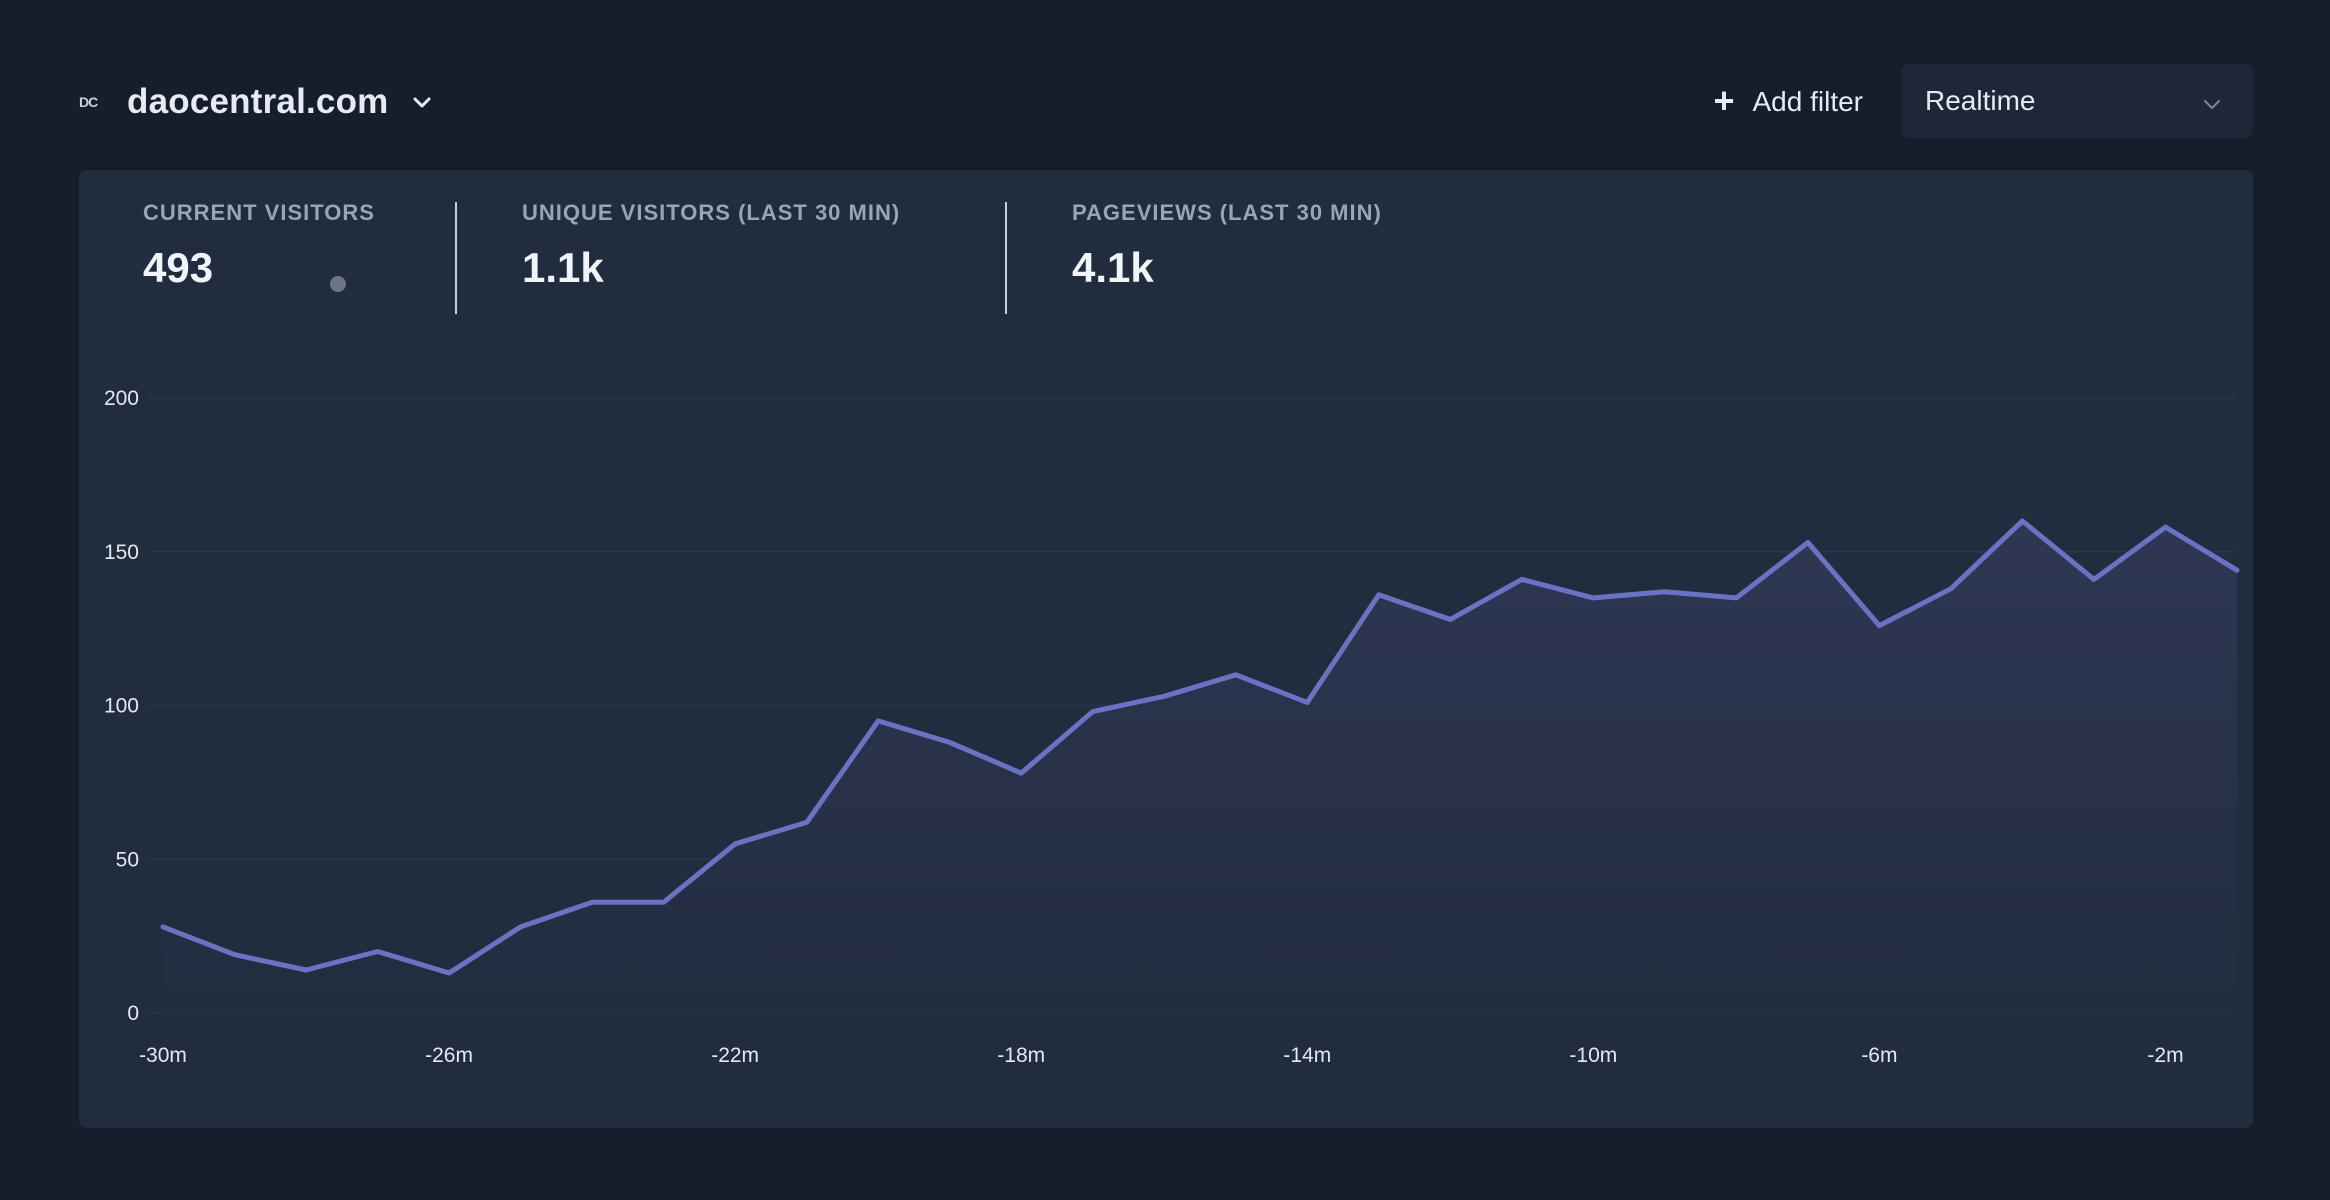  Describe the element at coordinates (1227, 246) in the screenshot. I see `stat-pageviews: PAGEVIEWS (LAST 30 MIN) 4.1k` at that location.